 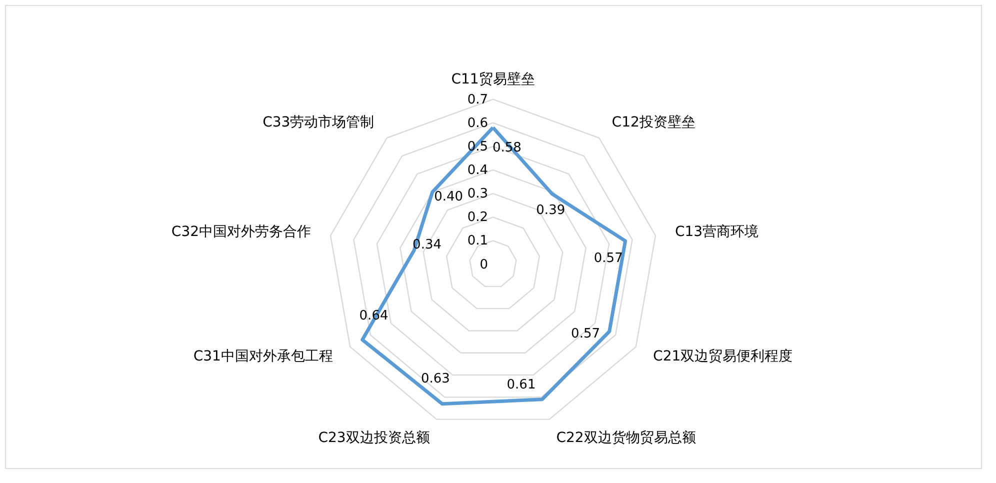 What do you see at coordinates (449, 196) in the screenshot?
I see `data-label: 0.40` at bounding box center [449, 196].